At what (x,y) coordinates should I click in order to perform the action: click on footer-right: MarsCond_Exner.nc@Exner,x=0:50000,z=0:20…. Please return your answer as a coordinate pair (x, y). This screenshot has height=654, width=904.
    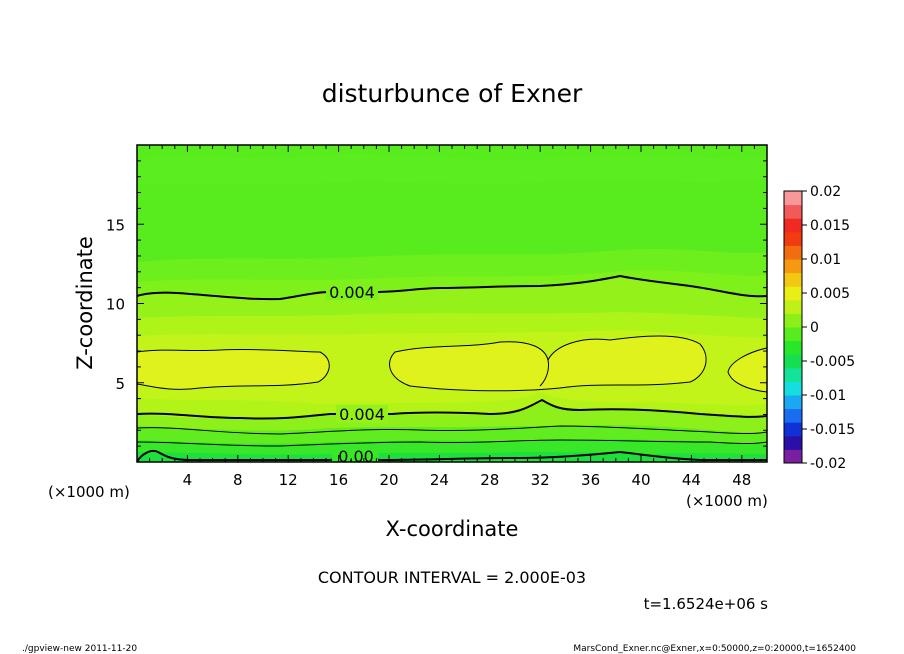
    Looking at the image, I should click on (714, 649).